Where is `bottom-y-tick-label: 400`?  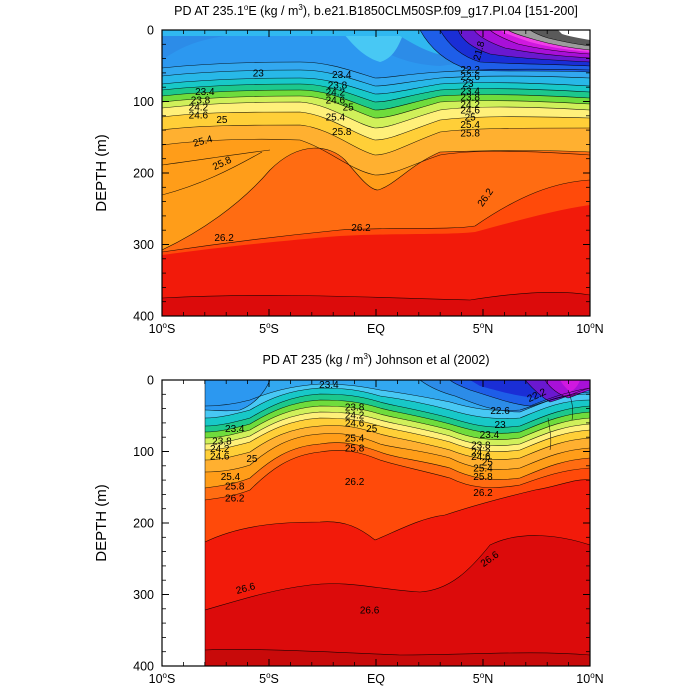
bottom-y-tick-label: 400 is located at coordinates (143, 667).